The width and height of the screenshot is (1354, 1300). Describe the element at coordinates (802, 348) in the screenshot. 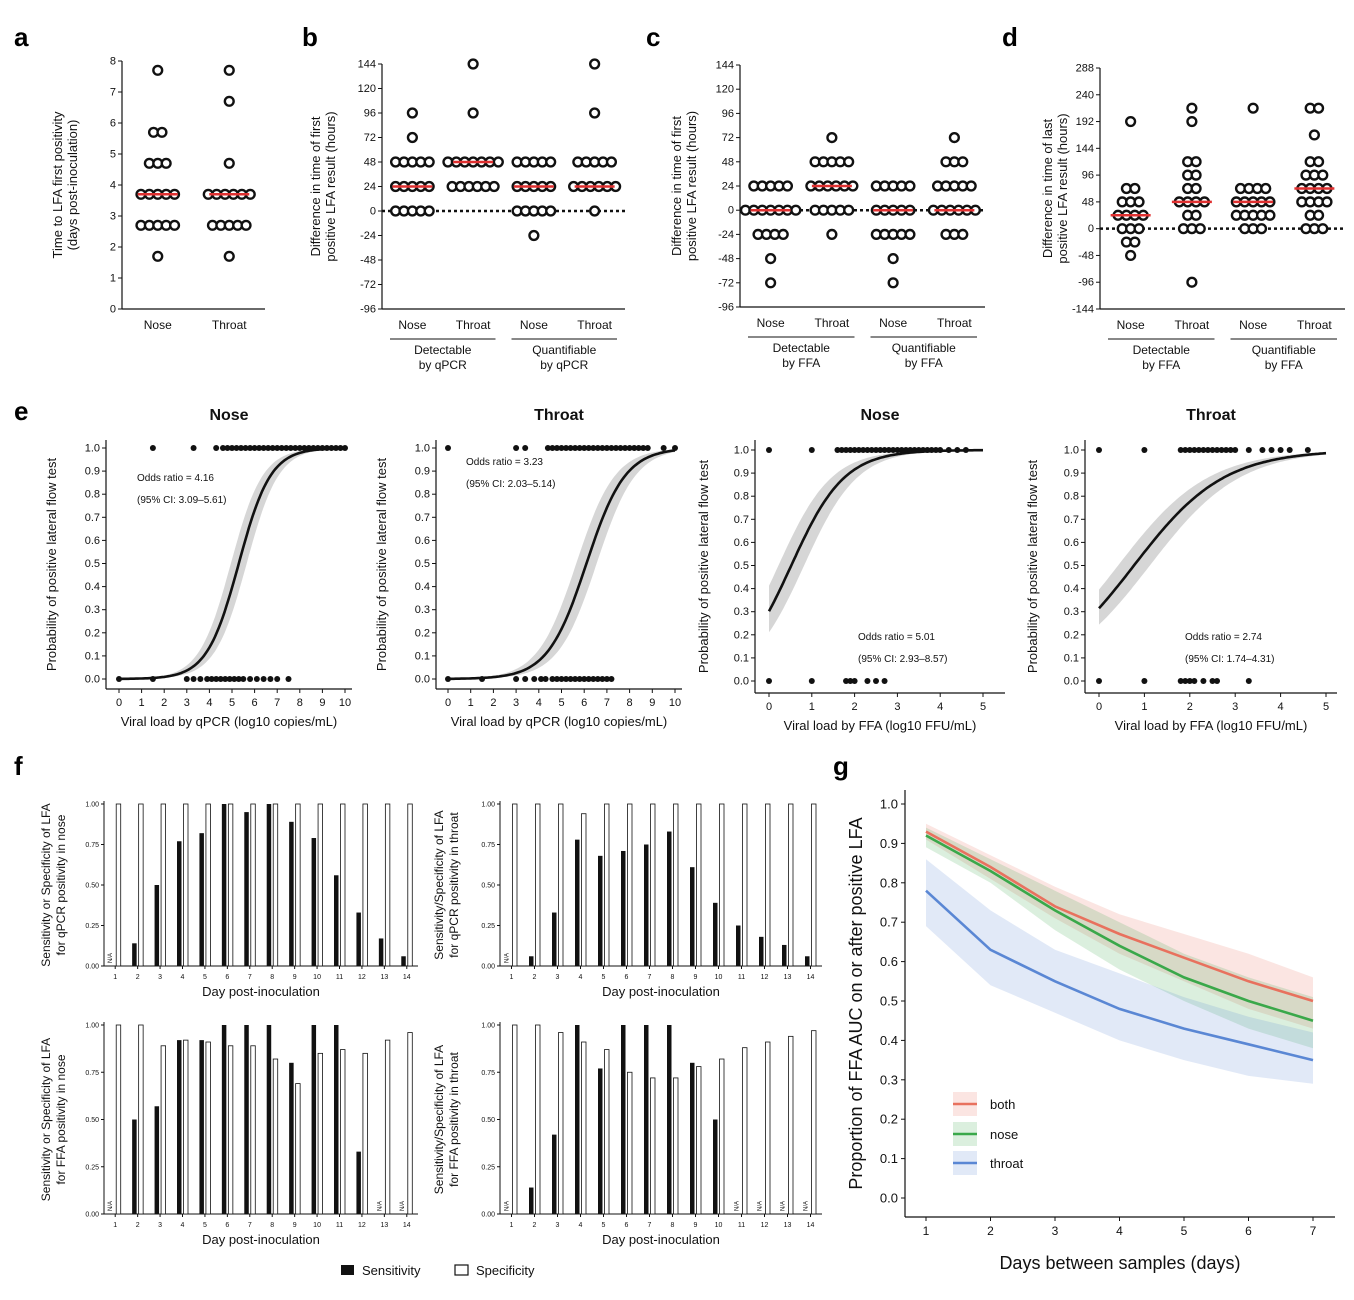

I see `group-bracket-label: Detectable` at that location.